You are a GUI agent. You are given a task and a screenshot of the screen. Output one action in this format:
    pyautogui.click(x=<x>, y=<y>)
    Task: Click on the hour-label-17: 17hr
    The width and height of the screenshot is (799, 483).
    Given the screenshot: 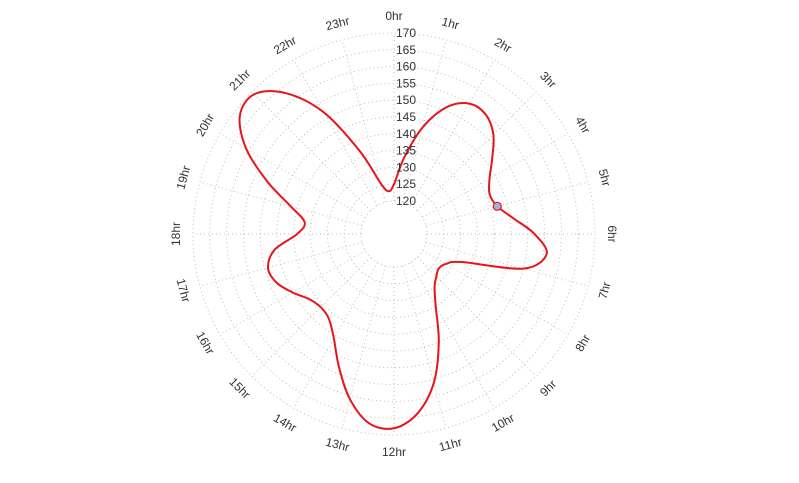 What is the action you would take?
    pyautogui.click(x=184, y=290)
    